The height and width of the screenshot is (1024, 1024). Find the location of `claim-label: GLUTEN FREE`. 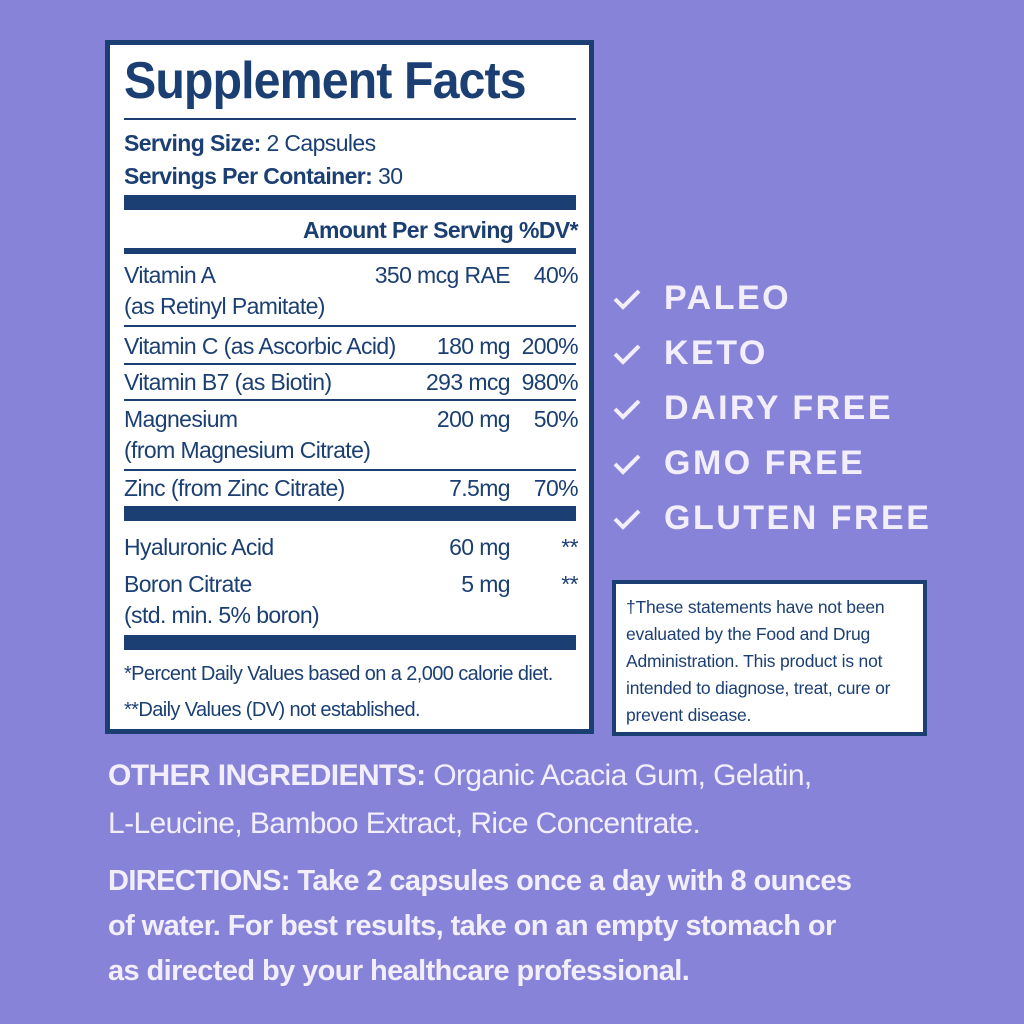

claim-label: GLUTEN FREE is located at coordinates (798, 518).